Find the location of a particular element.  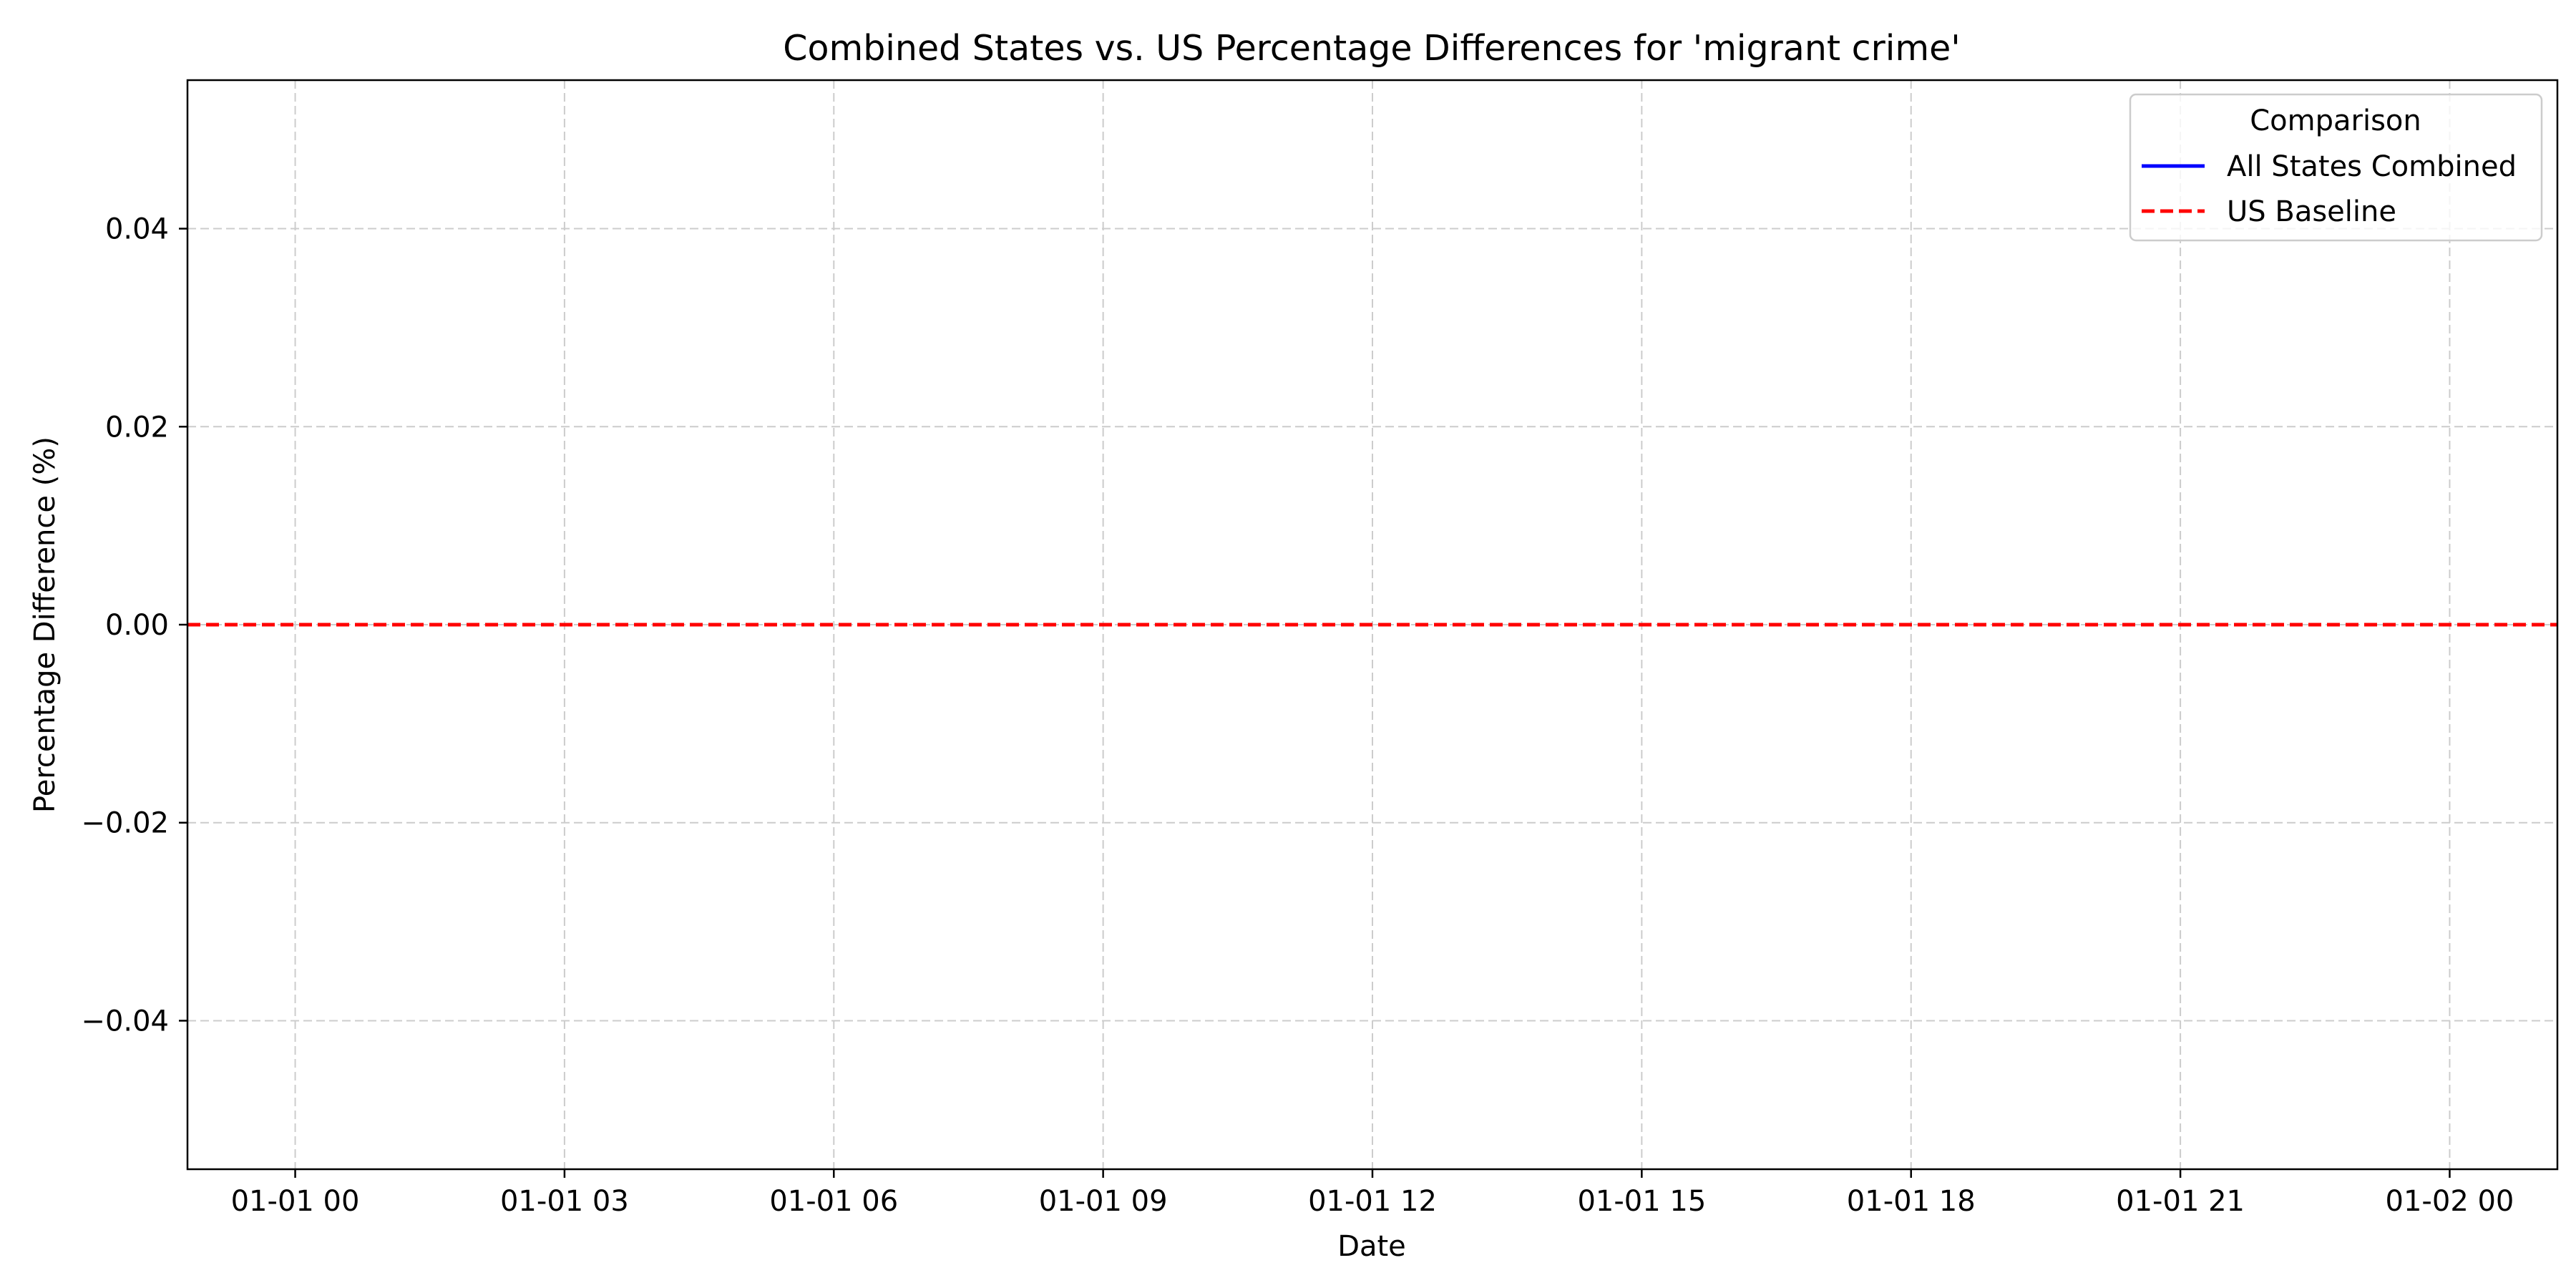

legend-box is located at coordinates (2336, 167).